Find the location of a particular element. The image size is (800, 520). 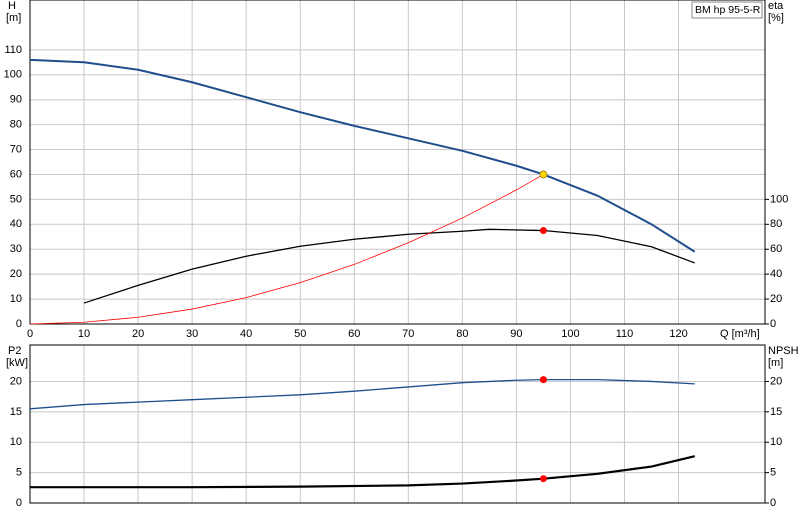

x-tick-label: 90 is located at coordinates (516, 334).